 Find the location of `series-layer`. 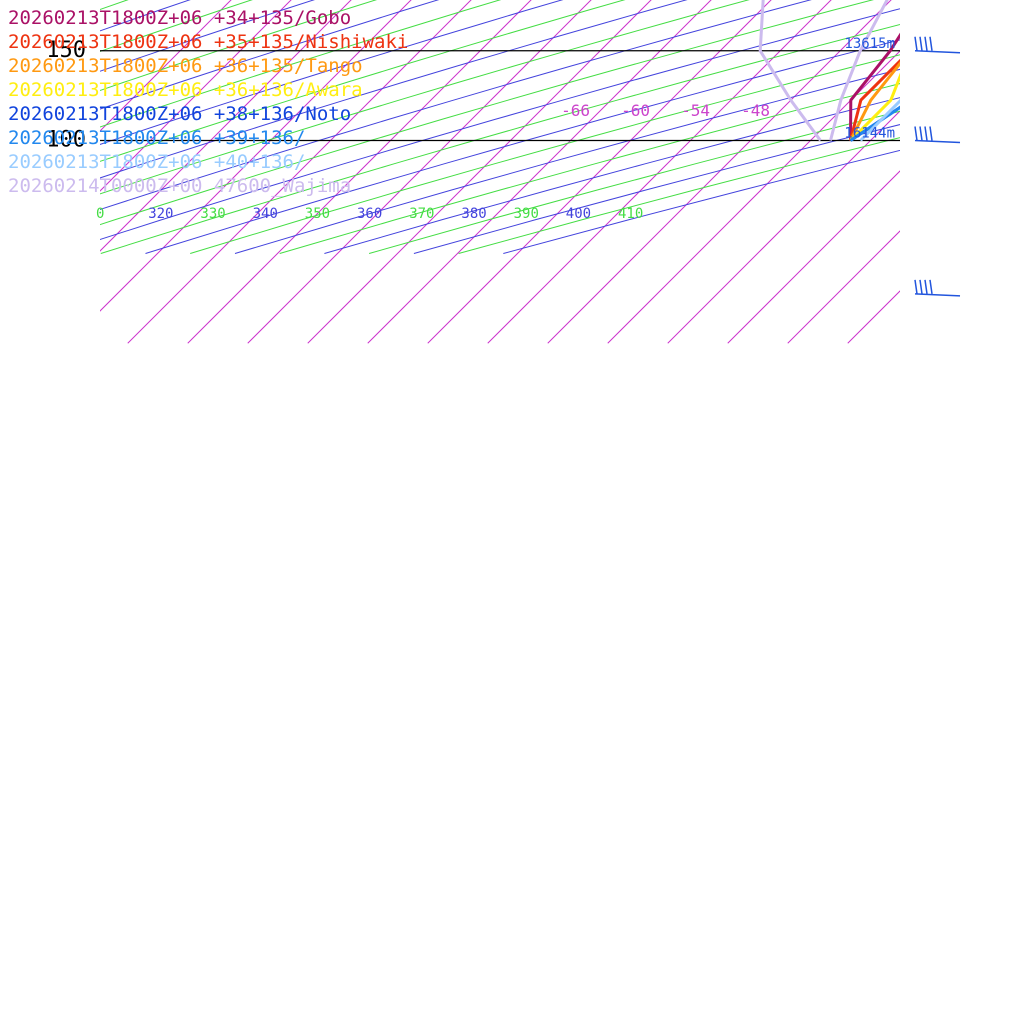

series-layer is located at coordinates (829, 71).